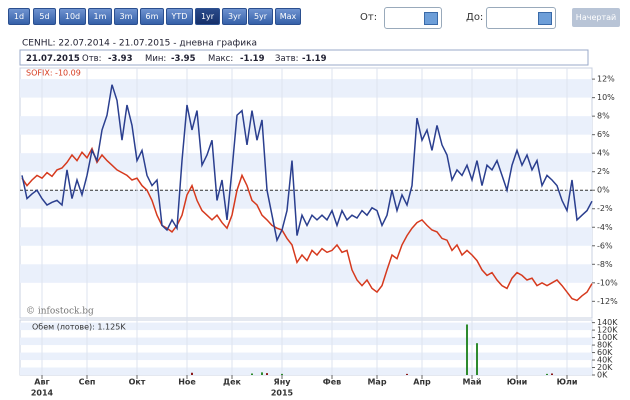 The image size is (630, 400). What do you see at coordinates (517, 382) in the screenshot?
I see `x-tick-label: Юни` at bounding box center [517, 382].